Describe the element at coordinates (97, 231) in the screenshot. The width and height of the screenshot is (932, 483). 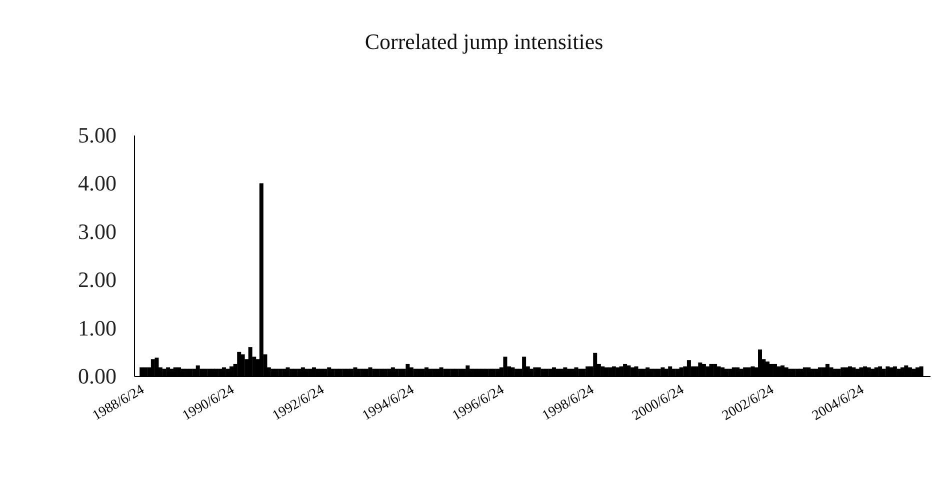
I see `y-tick-label: 3.00` at that location.